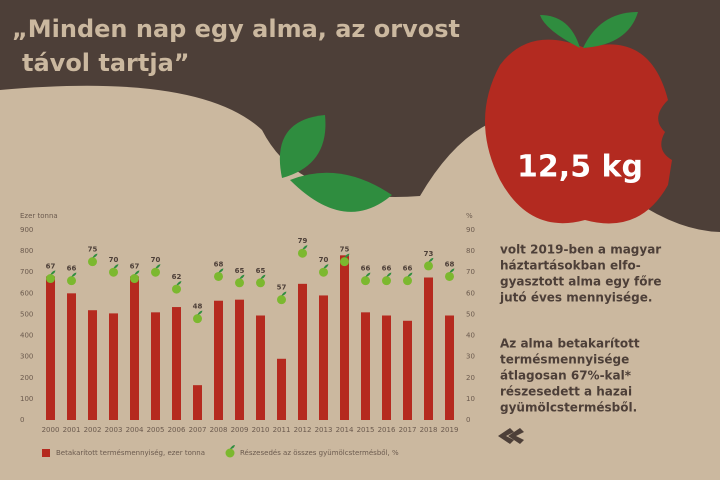  What do you see at coordinates (156, 430) in the screenshot?
I see `x-tick-label: 2005` at bounding box center [156, 430].